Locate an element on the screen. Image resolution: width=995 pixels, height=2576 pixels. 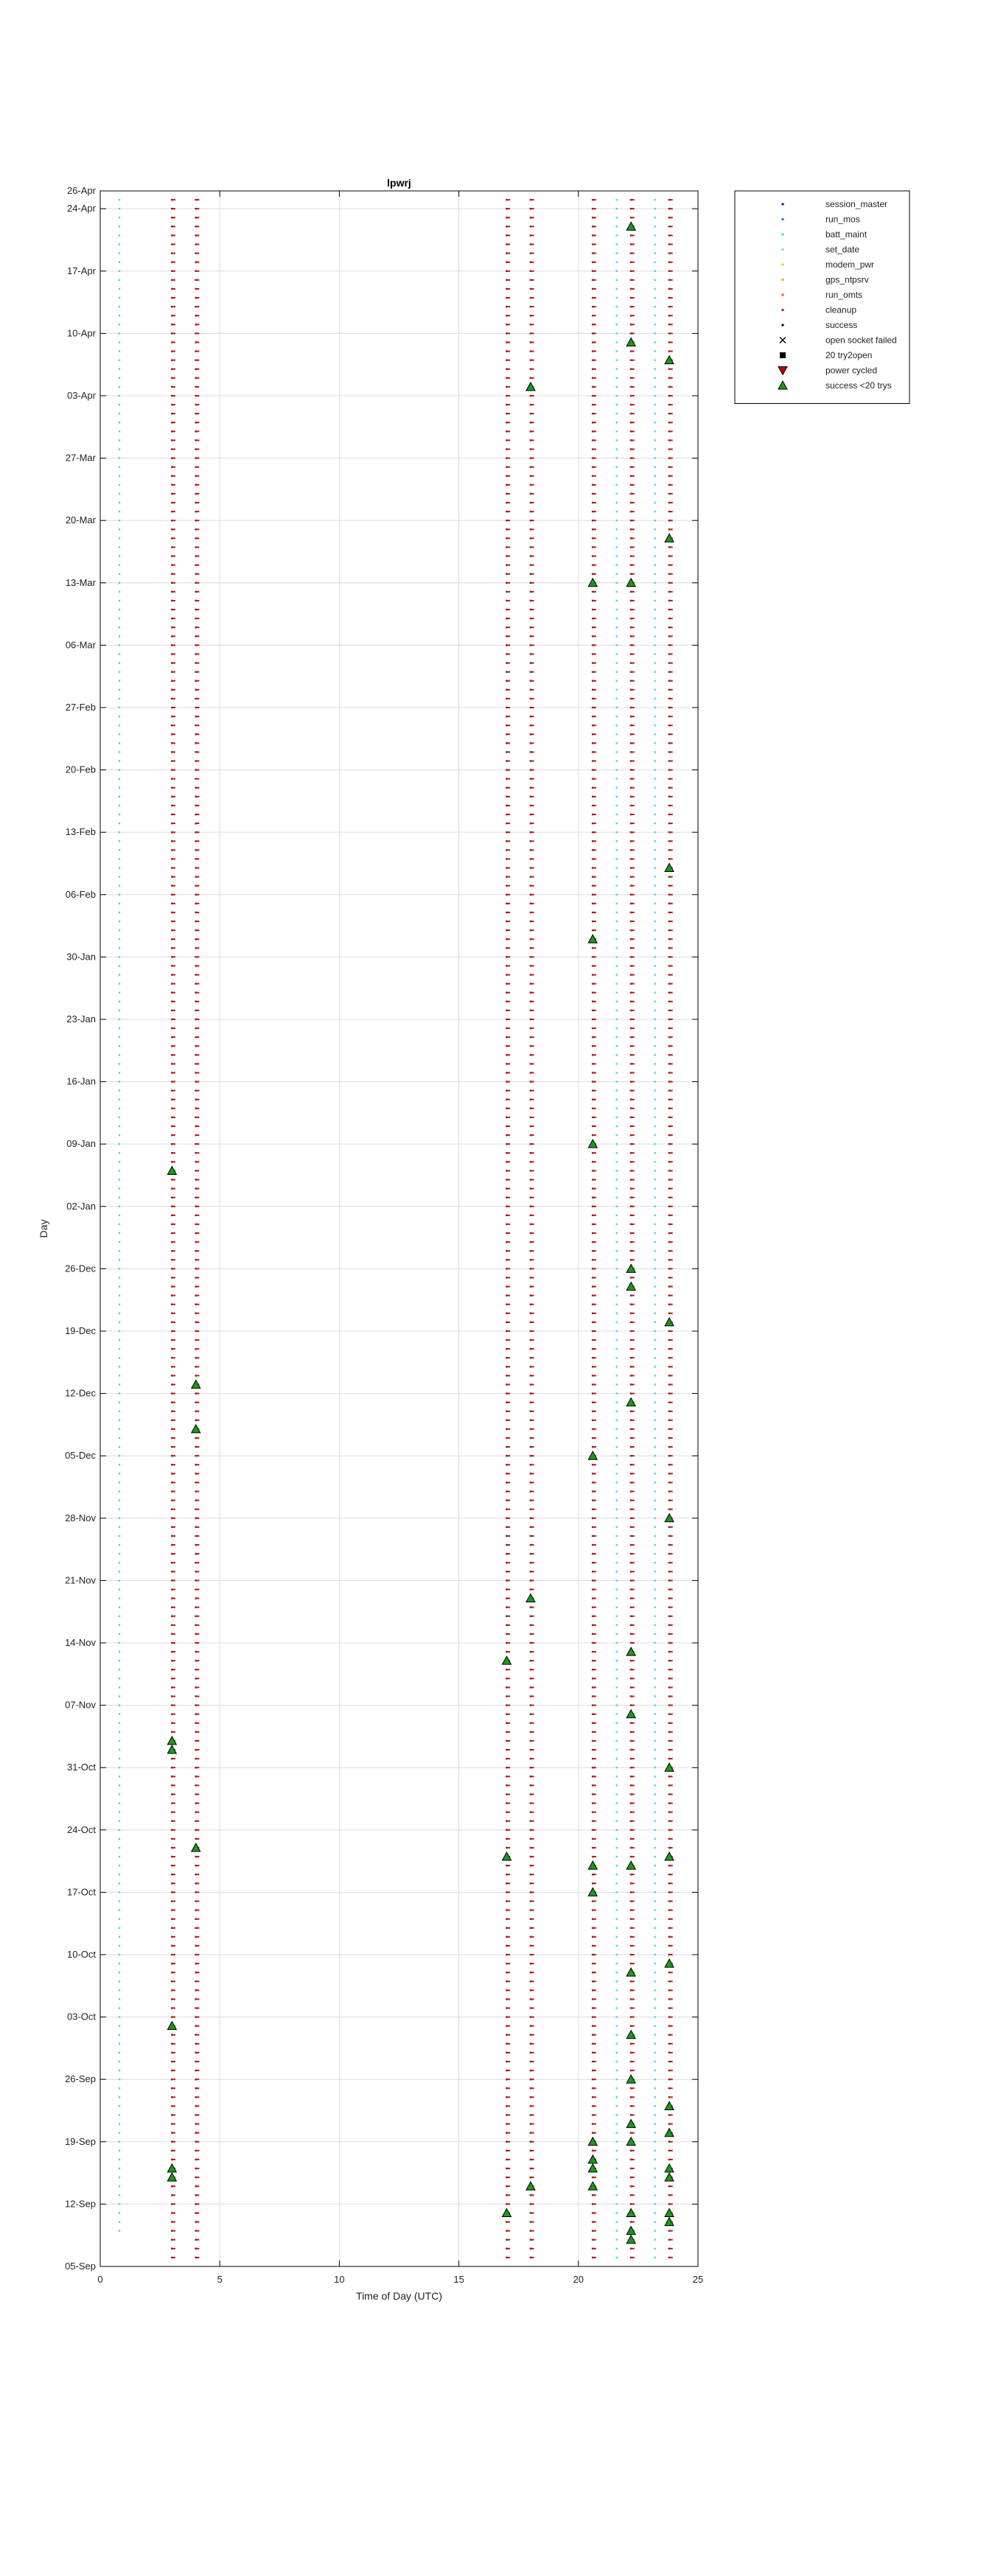
legend-entry: gps_ntpsrv is located at coordinates (847, 280).